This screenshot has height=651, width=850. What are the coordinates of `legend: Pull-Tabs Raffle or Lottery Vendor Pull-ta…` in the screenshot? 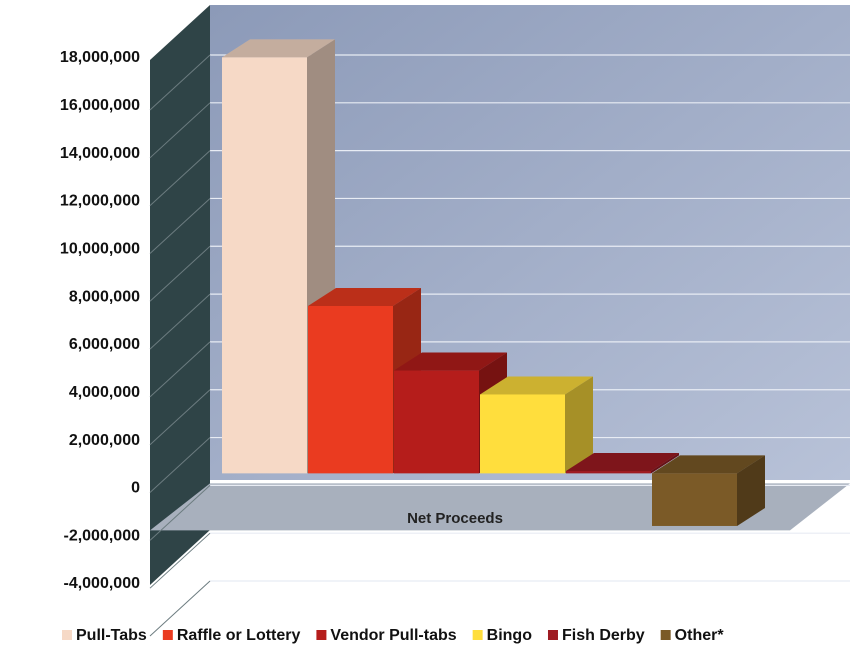 It's located at (393, 635).